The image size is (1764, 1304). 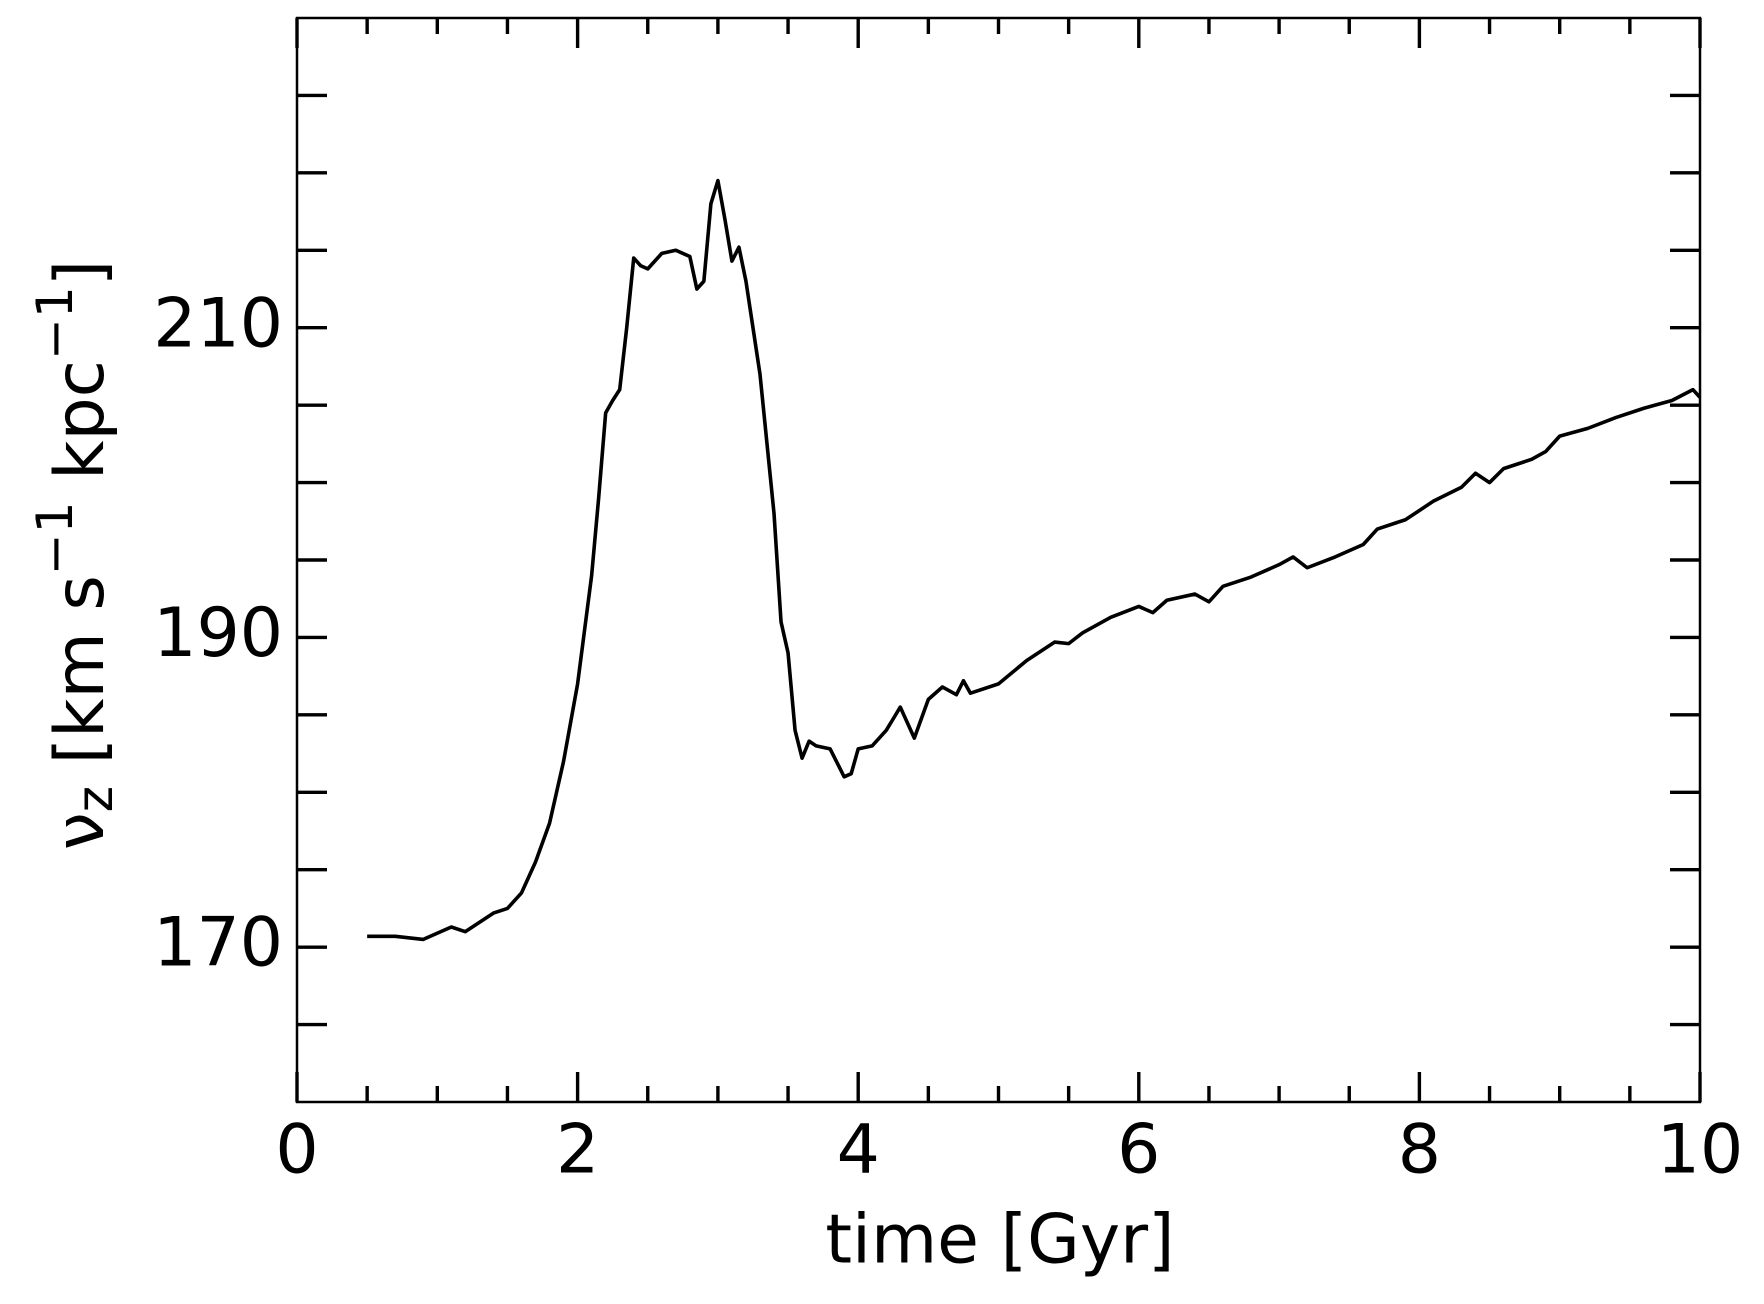 I want to click on x-tick-label: 10, so click(x=1700, y=1150).